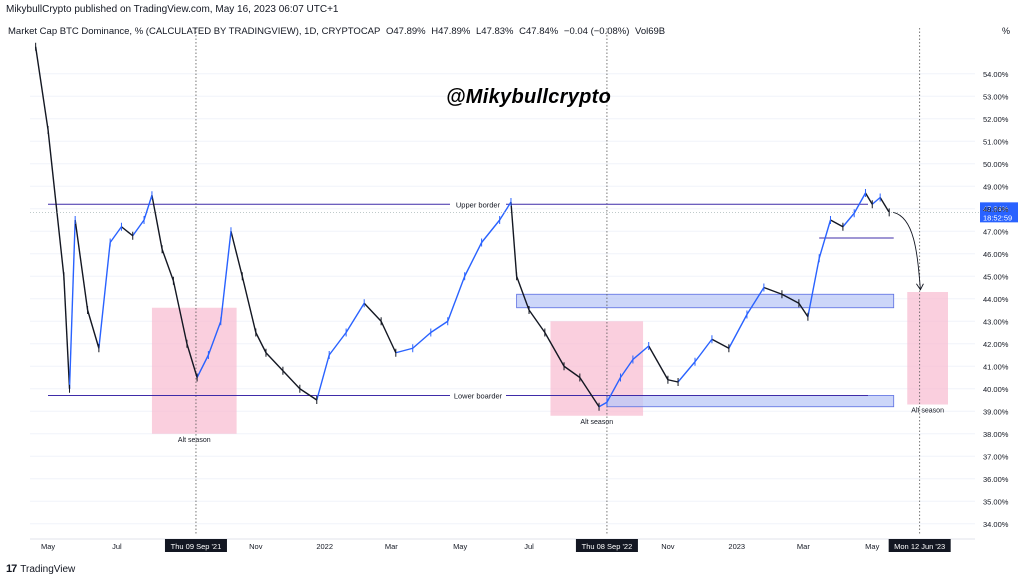 The height and width of the screenshot is (581, 1024). What do you see at coordinates (478, 204) in the screenshot?
I see `level-label: Upper border` at bounding box center [478, 204].